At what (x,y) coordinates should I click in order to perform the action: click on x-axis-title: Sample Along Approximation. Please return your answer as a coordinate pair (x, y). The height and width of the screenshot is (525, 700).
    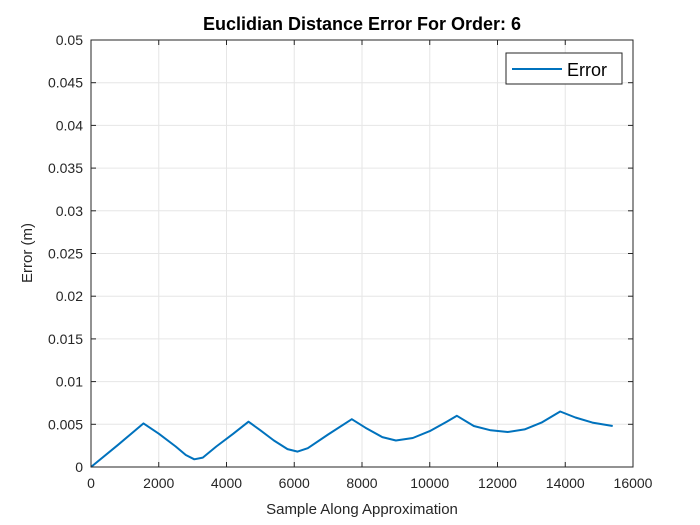
    Looking at the image, I should click on (362, 509).